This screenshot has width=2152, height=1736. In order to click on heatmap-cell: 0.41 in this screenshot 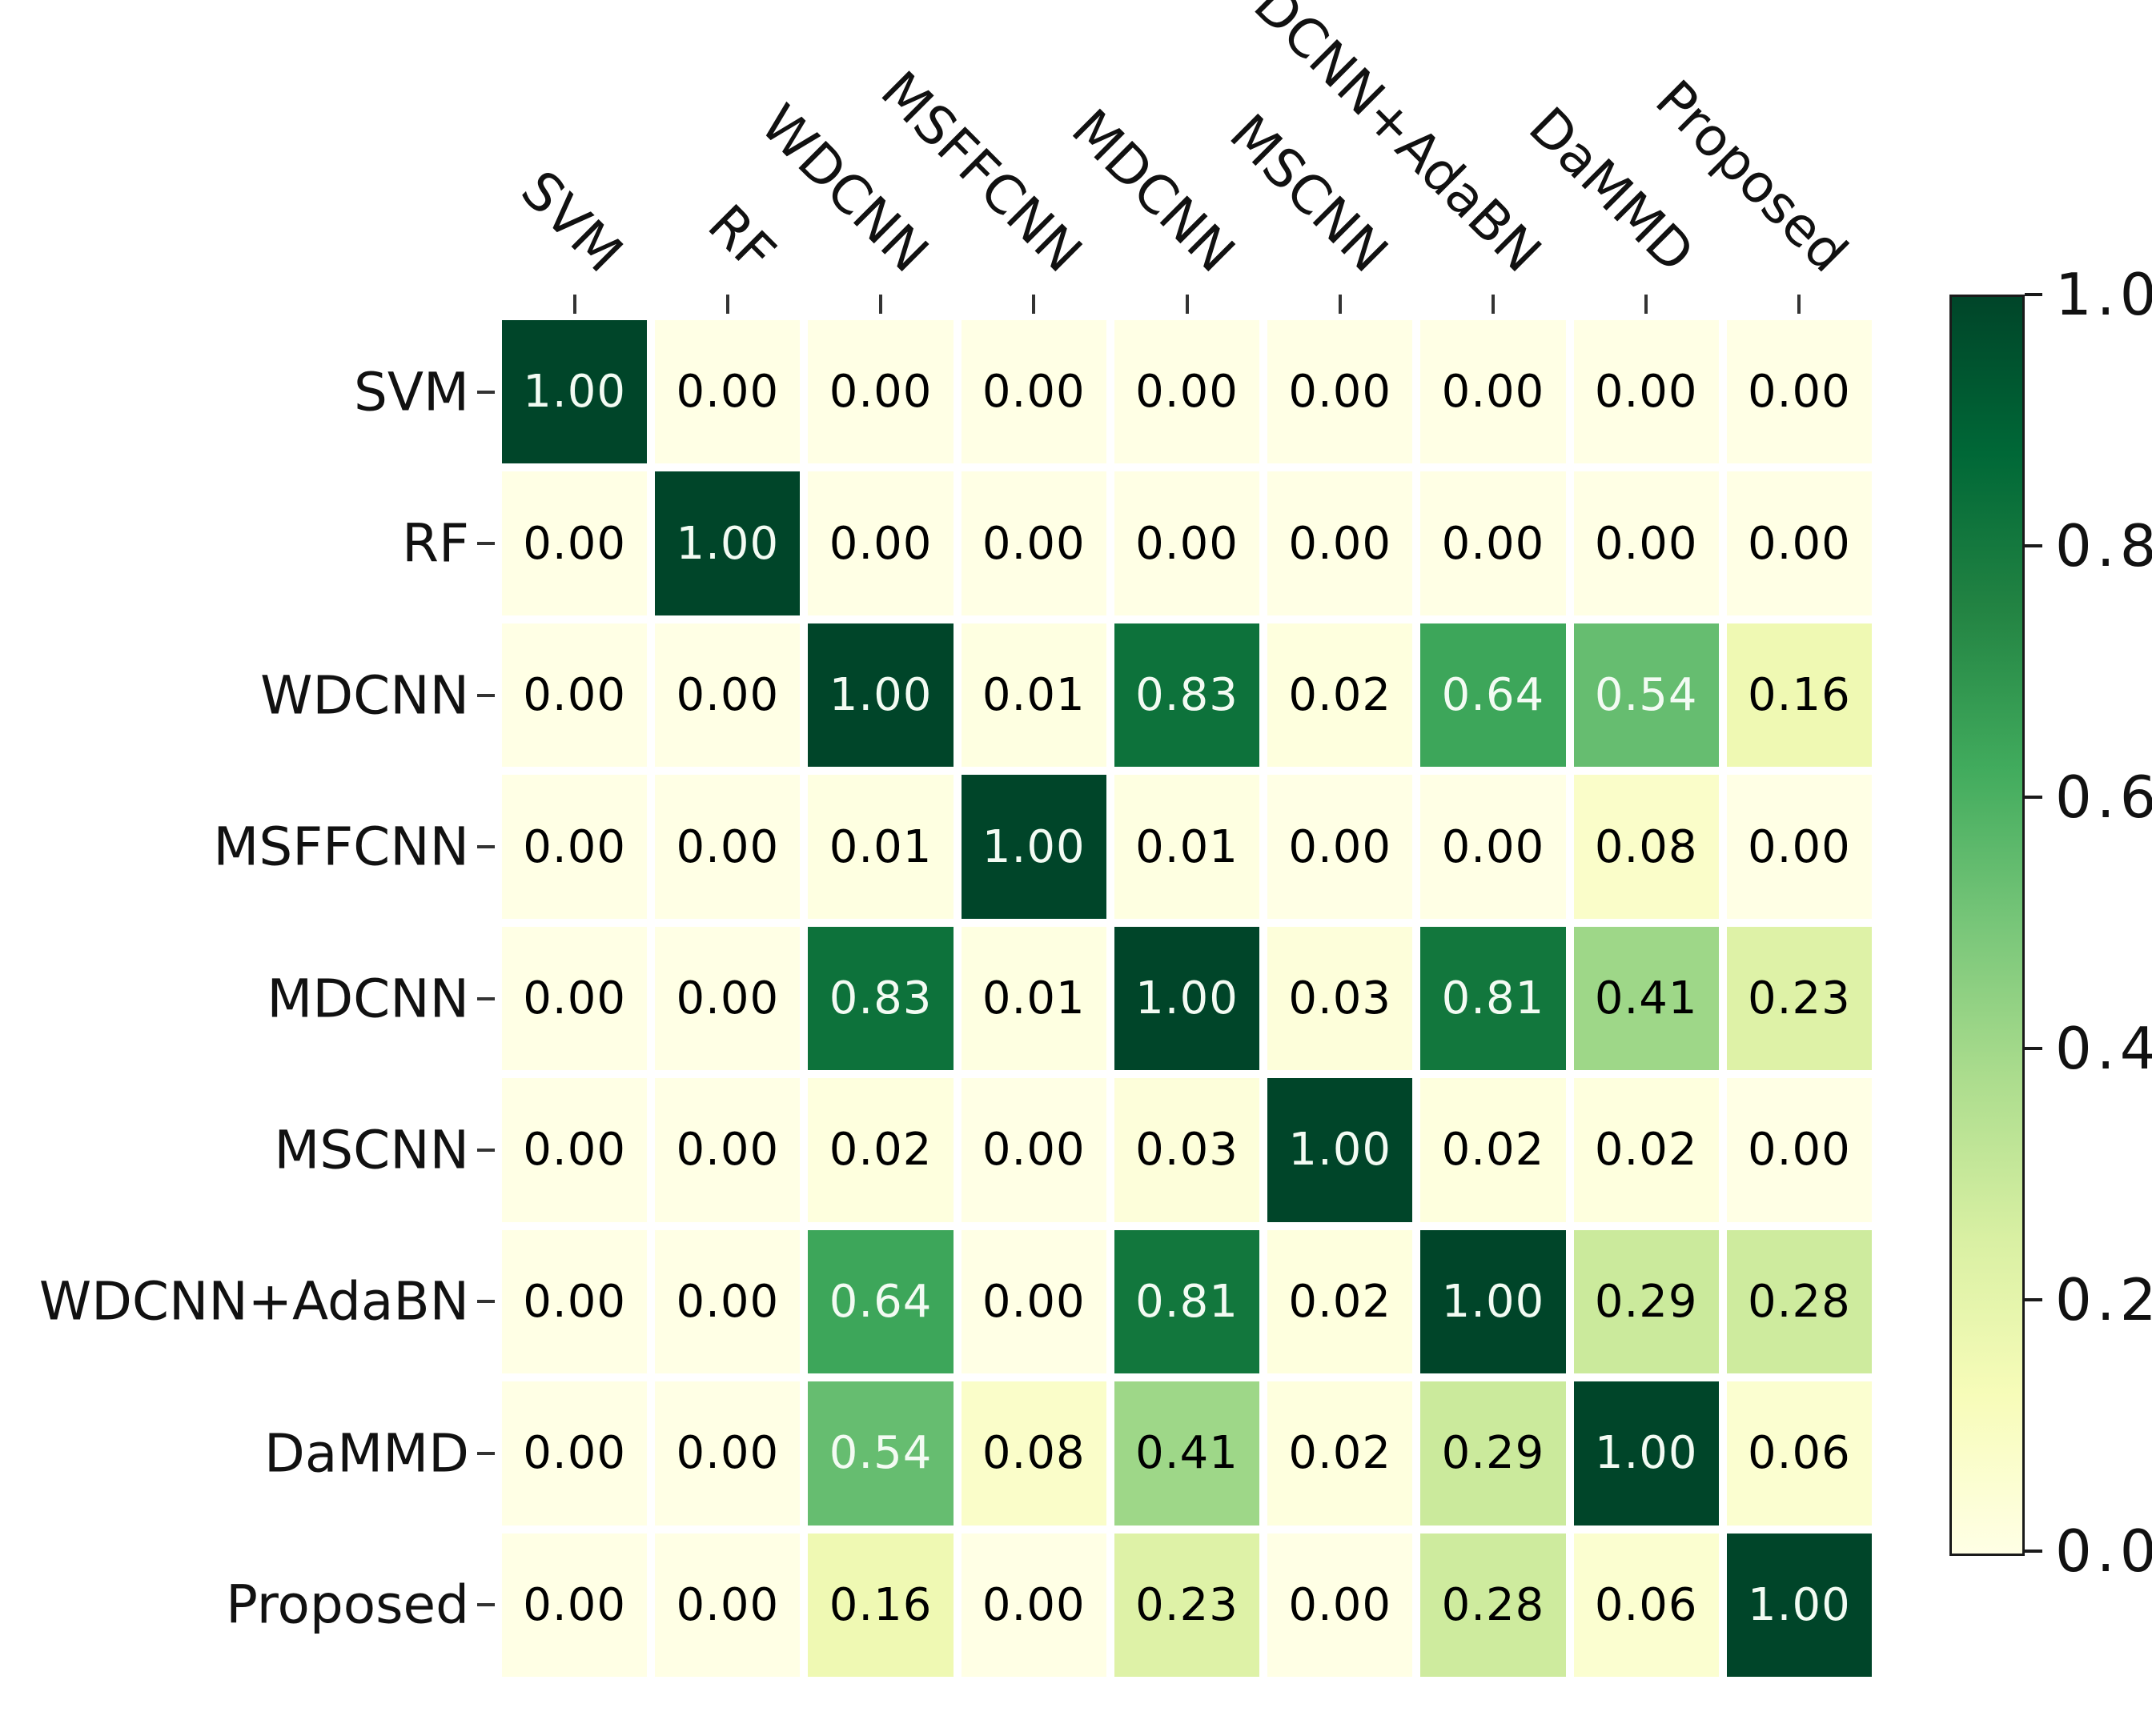, I will do `click(1646, 998)`.